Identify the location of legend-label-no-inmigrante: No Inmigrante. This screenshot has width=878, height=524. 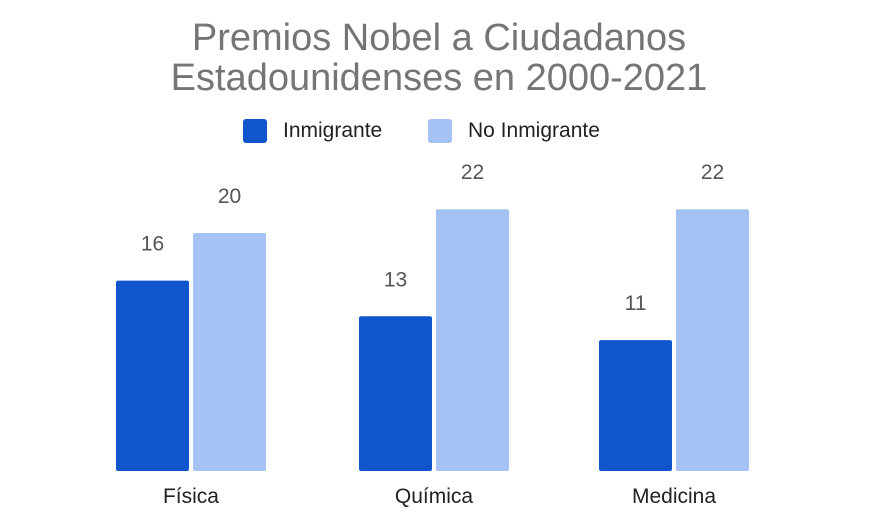
(534, 130).